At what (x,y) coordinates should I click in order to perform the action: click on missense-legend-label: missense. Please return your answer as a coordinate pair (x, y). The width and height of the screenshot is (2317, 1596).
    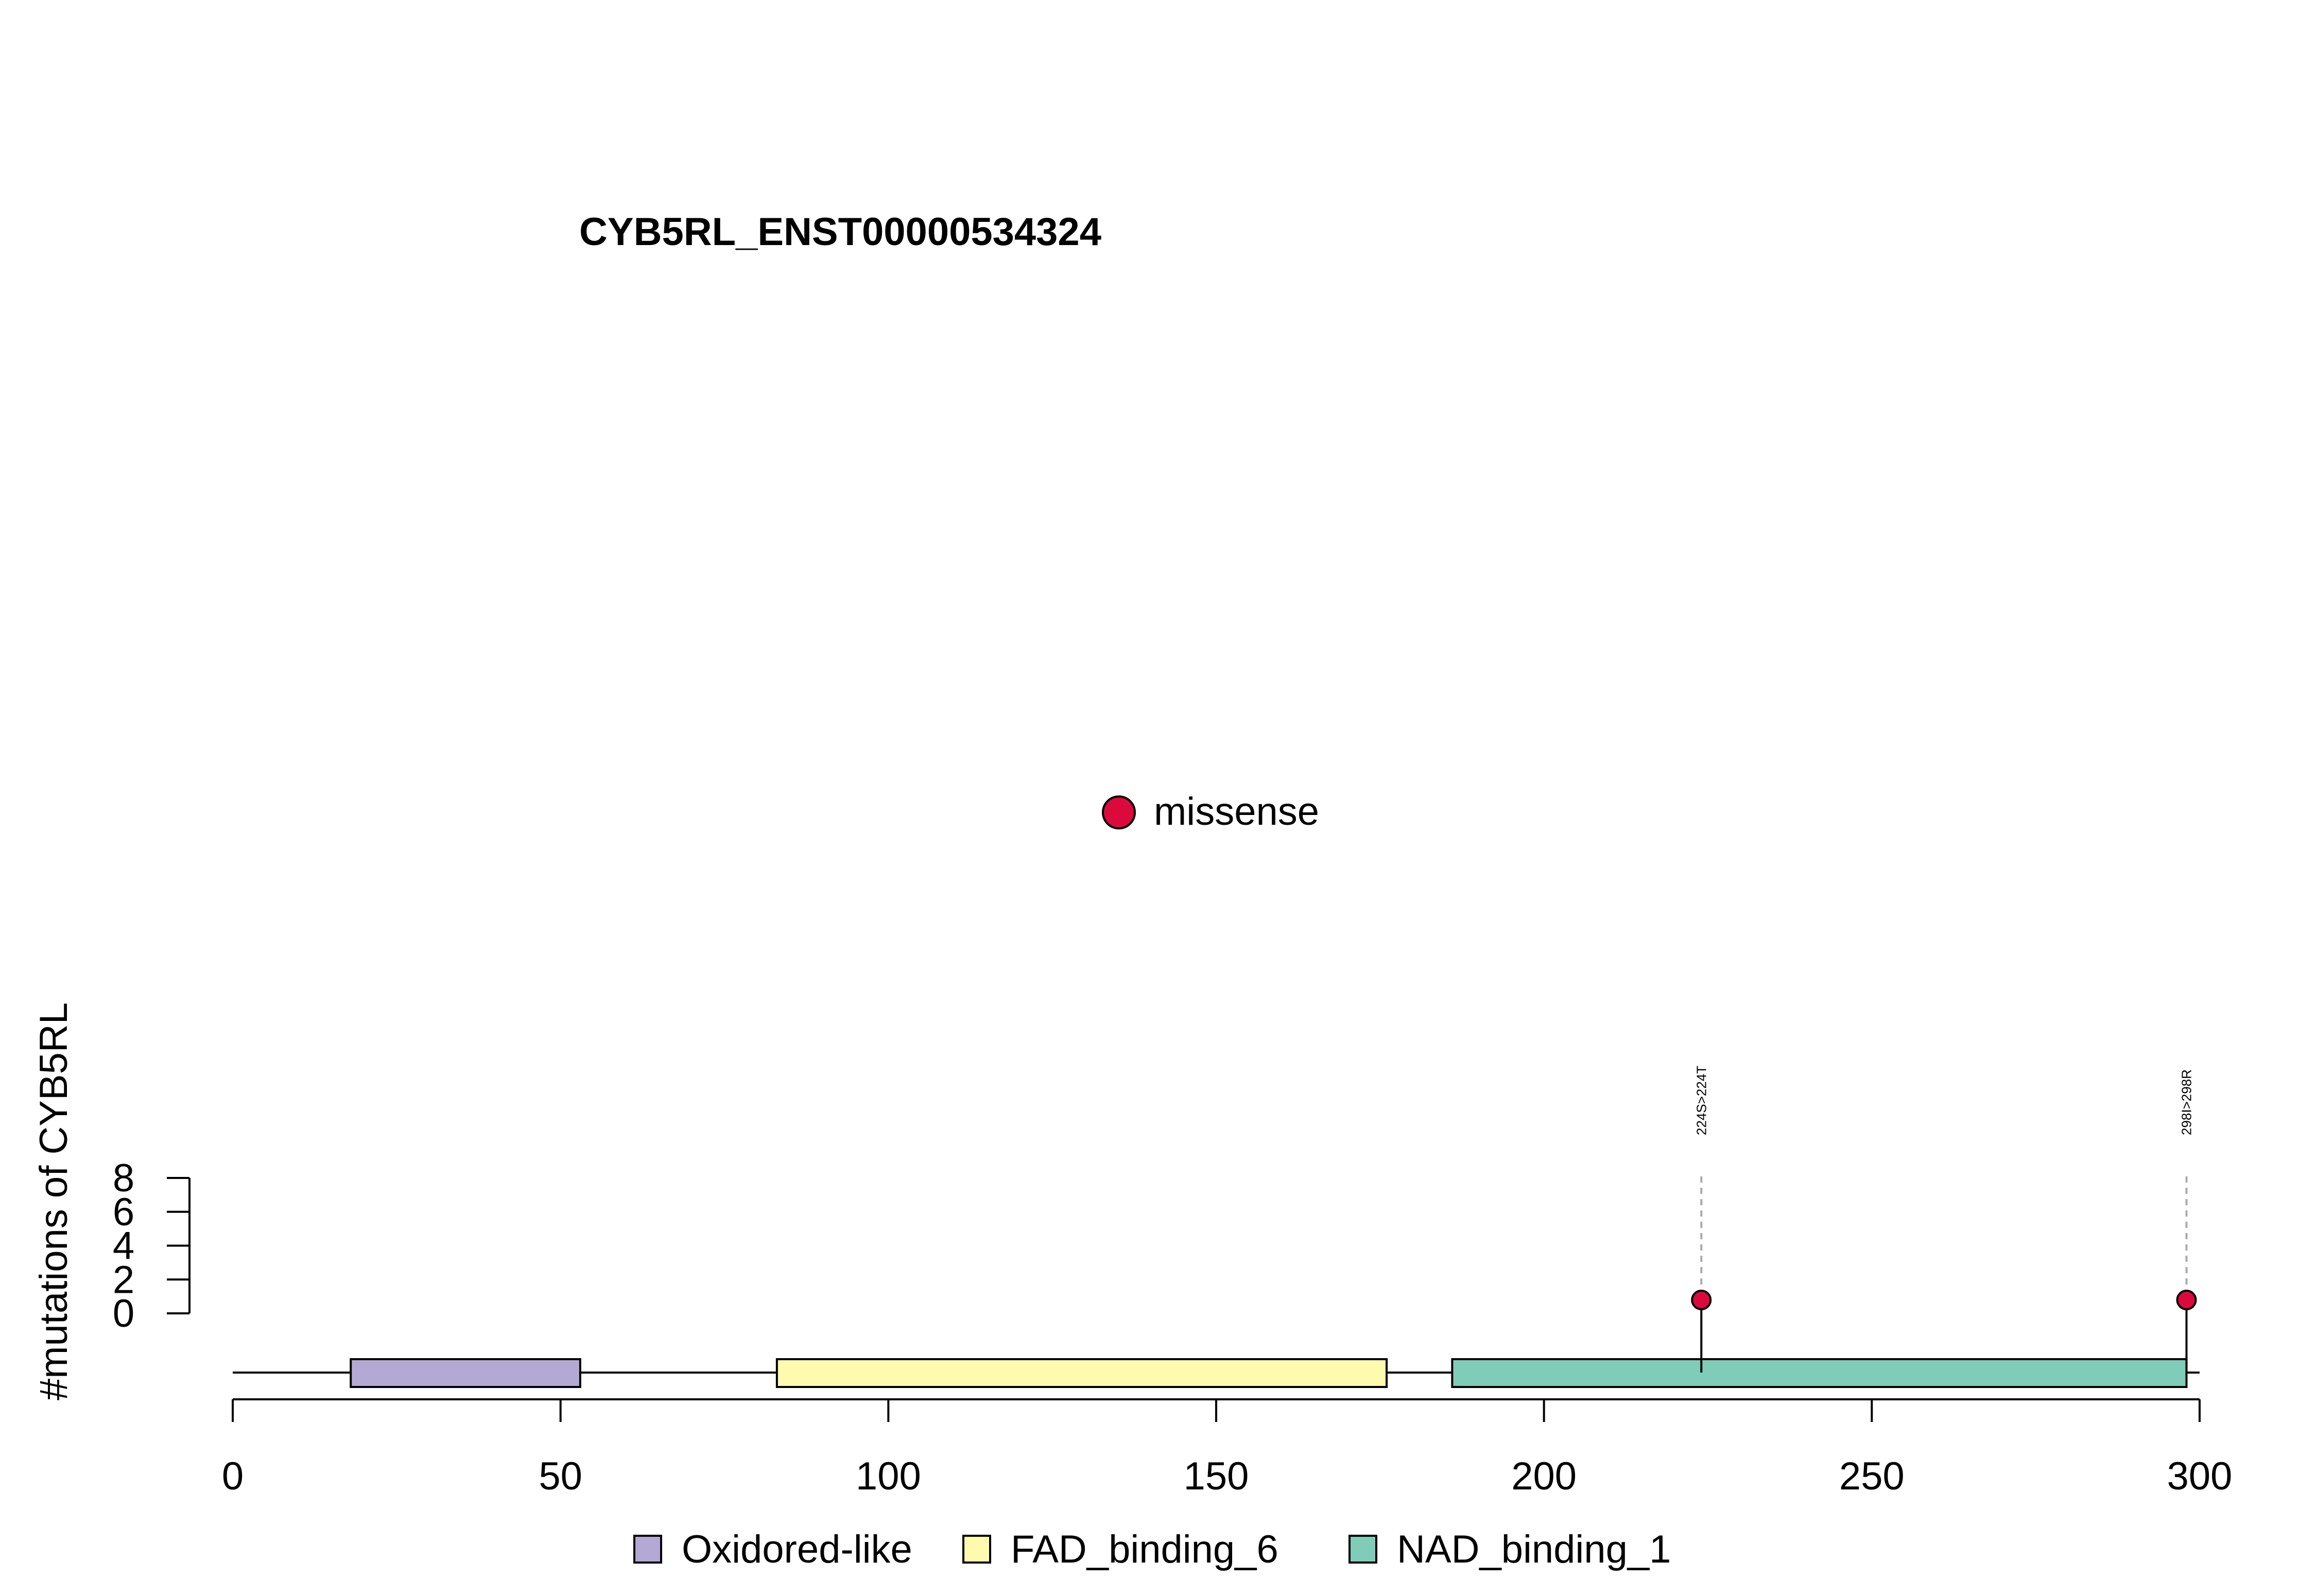
    Looking at the image, I should click on (1236, 812).